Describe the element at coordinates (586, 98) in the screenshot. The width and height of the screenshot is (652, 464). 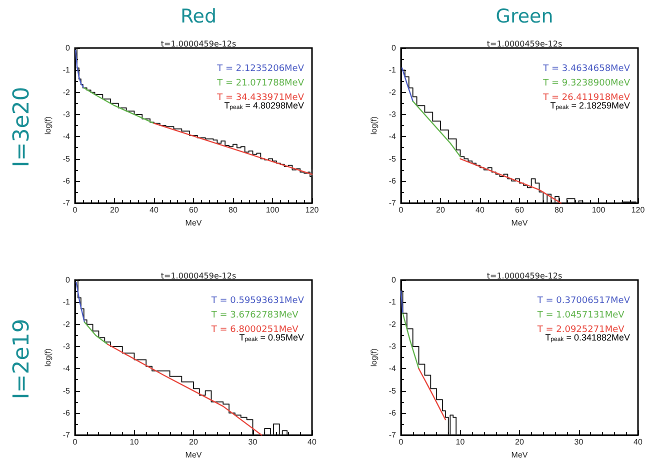
I see `text: T = 26.411918MeV` at that location.